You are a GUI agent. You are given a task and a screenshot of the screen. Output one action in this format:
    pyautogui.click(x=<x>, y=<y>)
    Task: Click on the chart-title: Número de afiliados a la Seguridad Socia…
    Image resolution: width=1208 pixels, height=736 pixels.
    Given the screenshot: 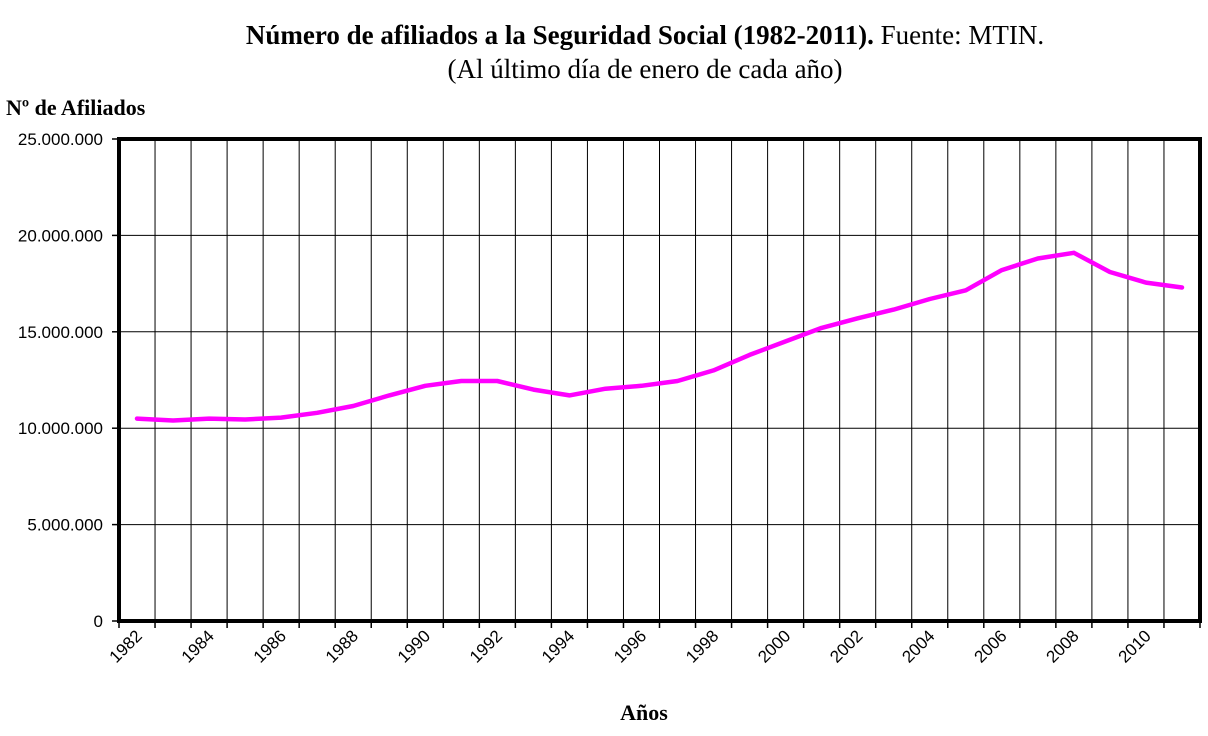 What is the action you would take?
    pyautogui.click(x=645, y=52)
    